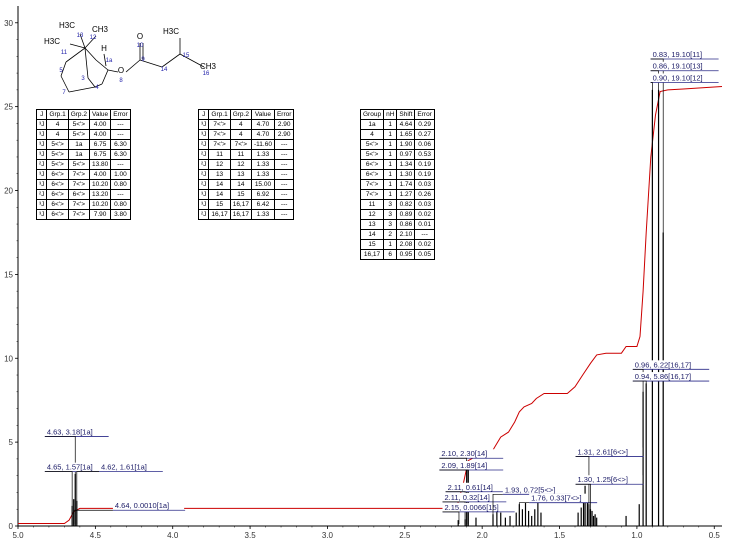 Image resolution: width=733 pixels, height=541 pixels. Describe the element at coordinates (390, 224) in the screenshot. I see `table-cell: 3` at that location.